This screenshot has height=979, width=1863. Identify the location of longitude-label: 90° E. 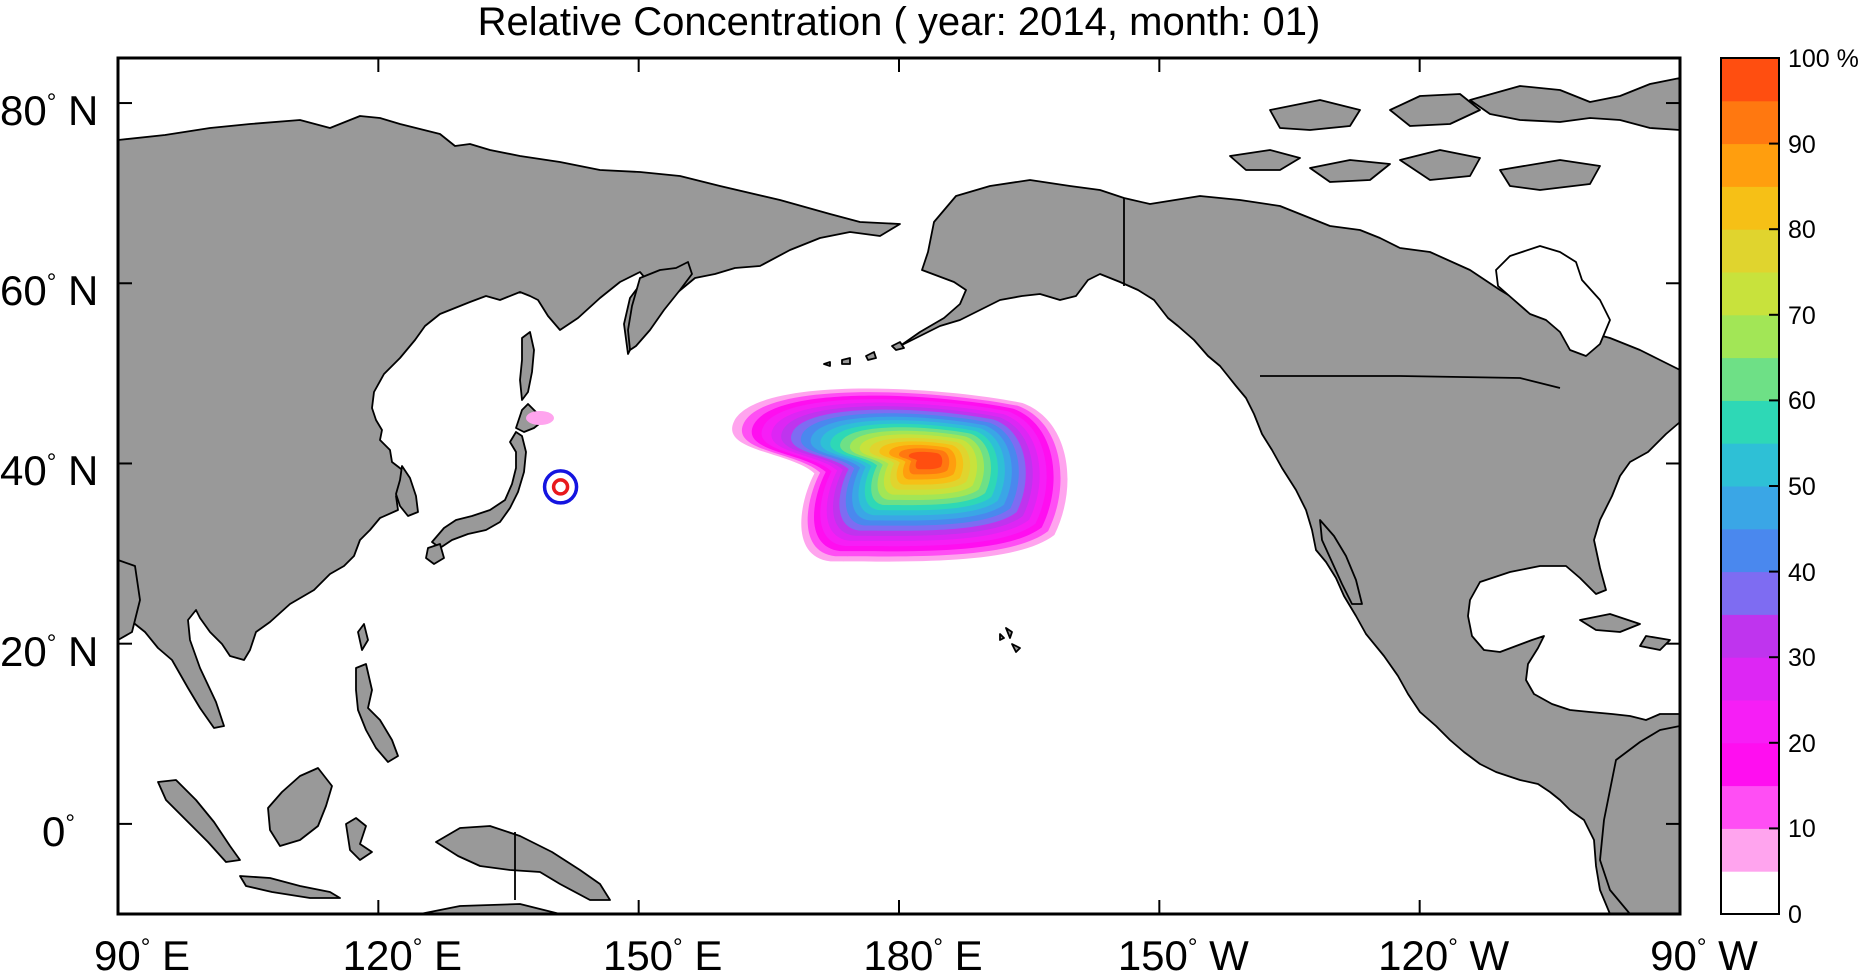
(142, 955).